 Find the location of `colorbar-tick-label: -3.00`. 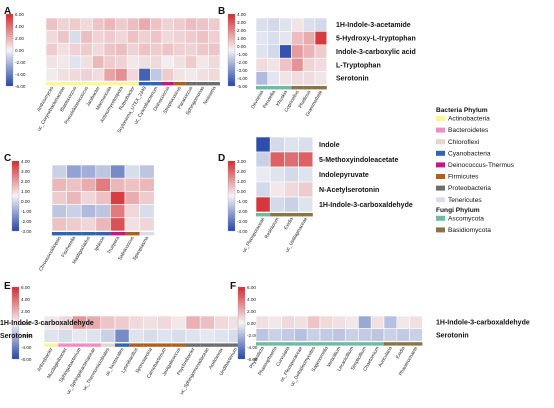

colorbar-tick-label: -3.00 is located at coordinates (242, 70).